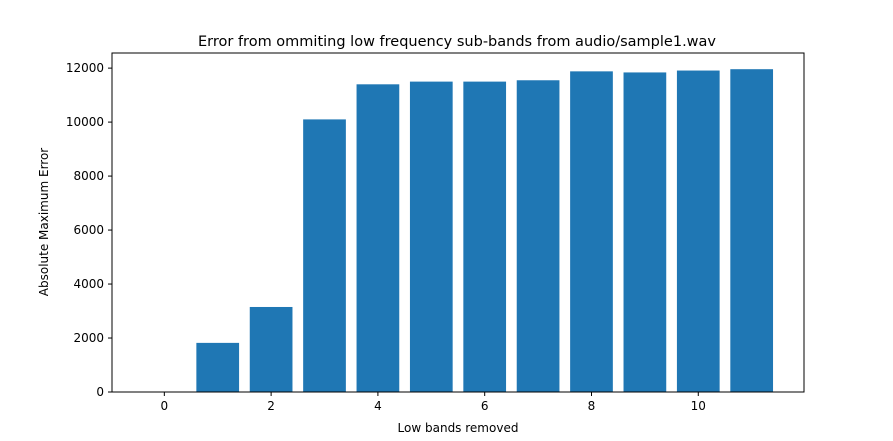 This screenshot has height=441, width=893. I want to click on y-tick-label: 0, so click(100, 392).